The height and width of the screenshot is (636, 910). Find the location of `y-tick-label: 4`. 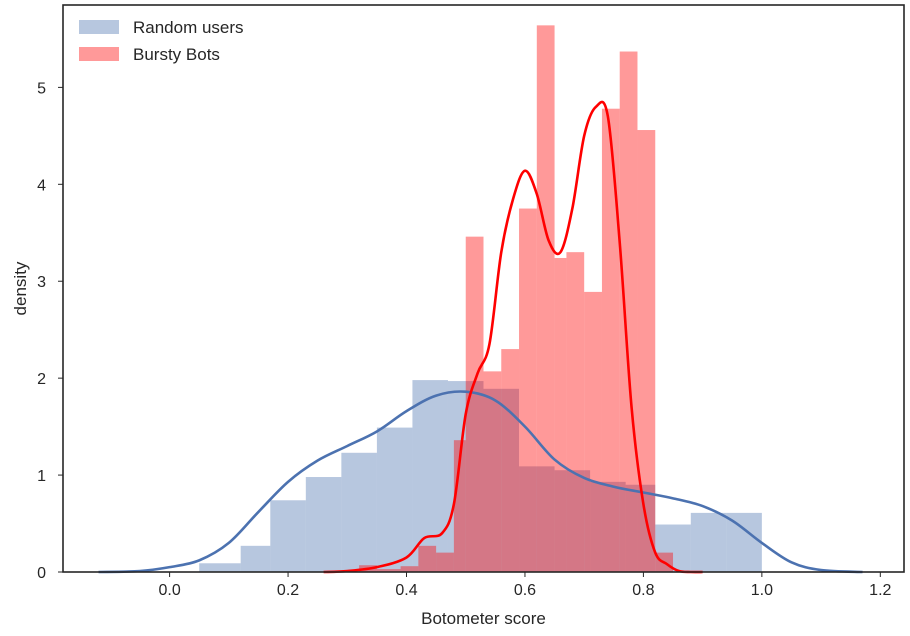

y-tick-label: 4 is located at coordinates (41, 185).